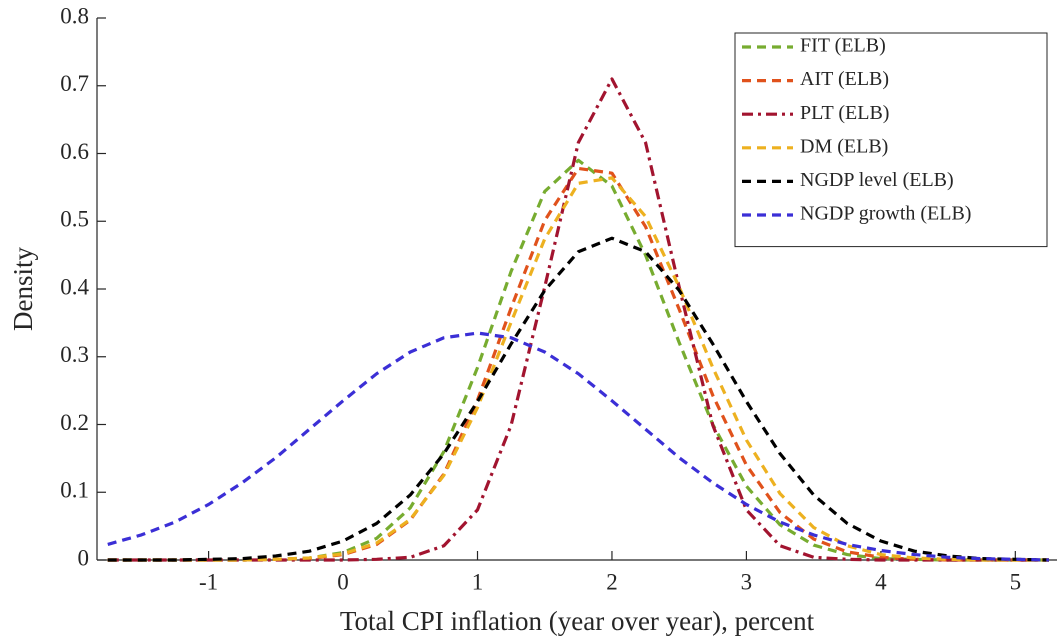 The image size is (1057, 644). What do you see at coordinates (747, 581) in the screenshot?
I see `x-tick-label: 3` at bounding box center [747, 581].